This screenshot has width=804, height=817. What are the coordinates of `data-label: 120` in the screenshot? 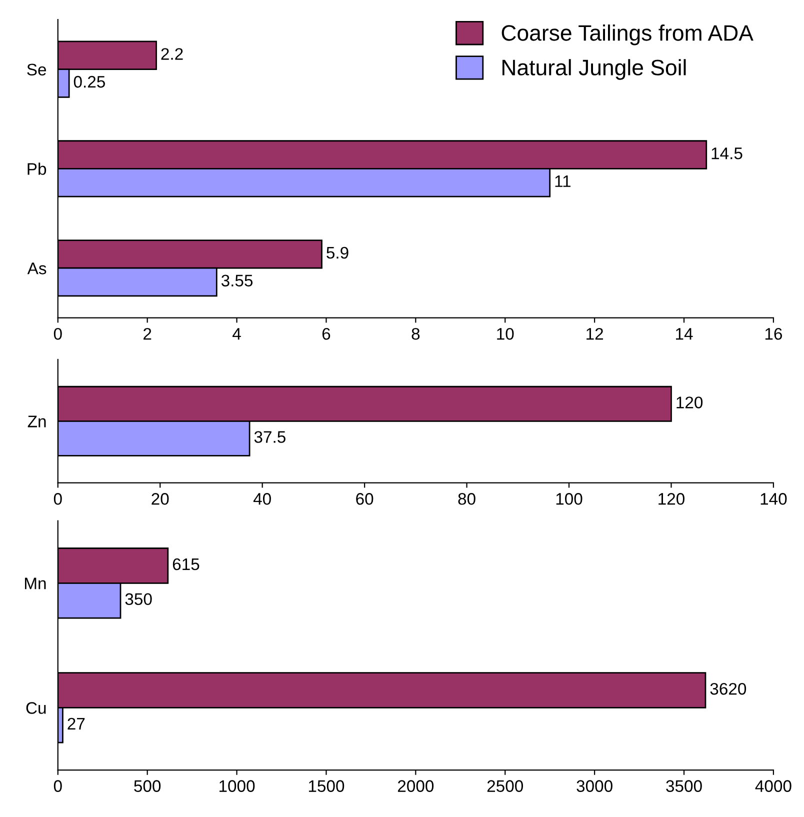 It's located at (689, 402).